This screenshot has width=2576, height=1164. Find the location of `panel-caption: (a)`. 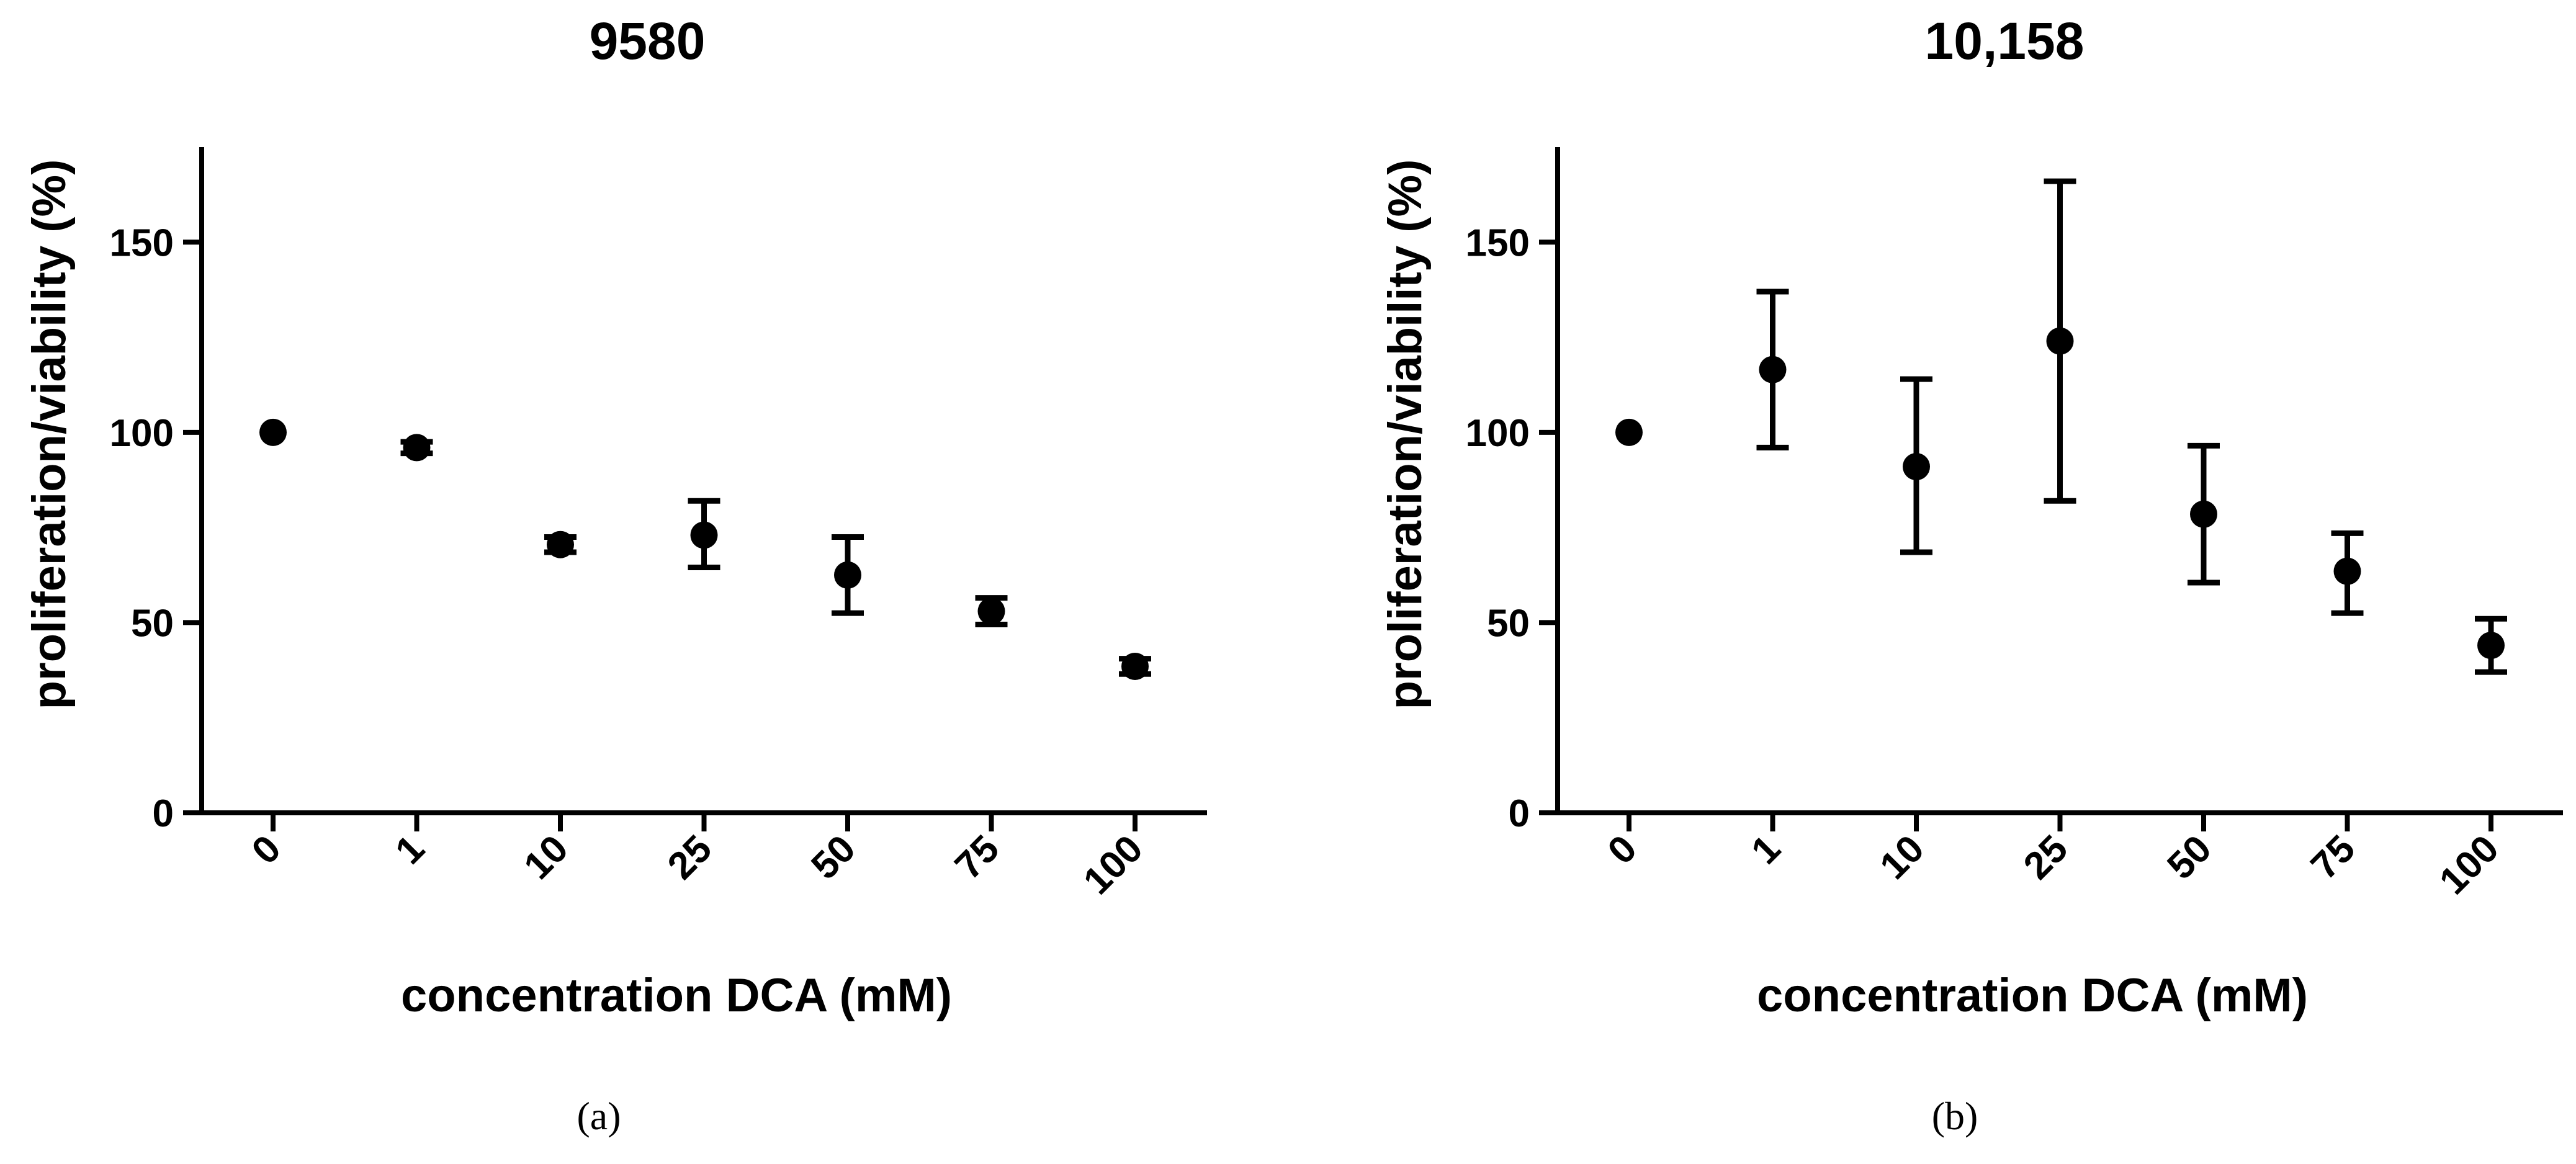

panel-caption: (a) is located at coordinates (599, 1116).